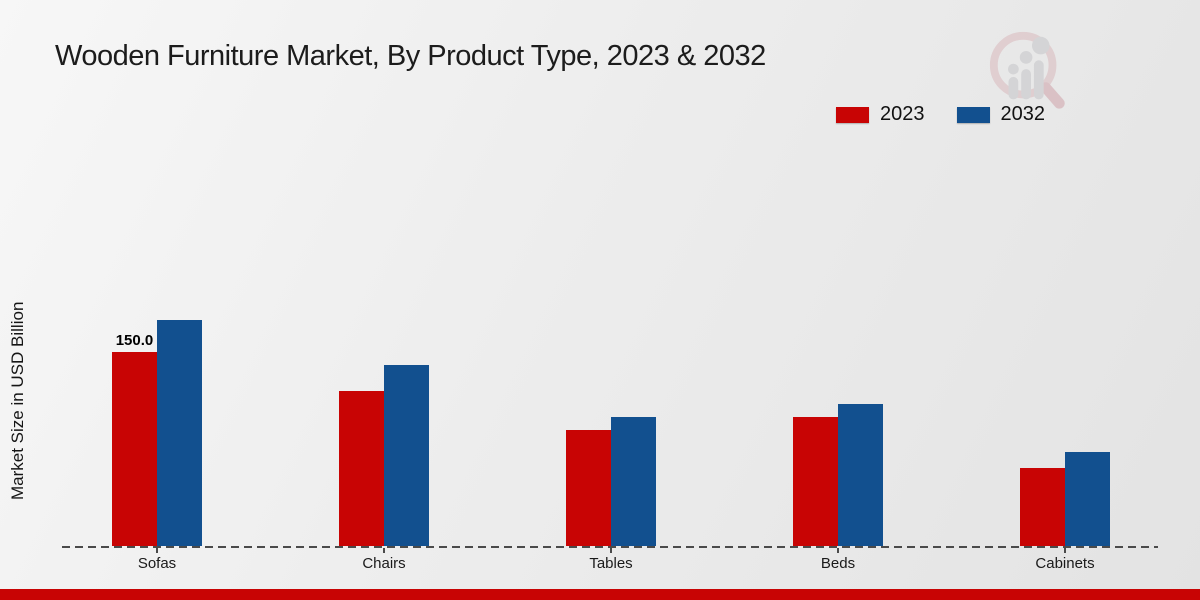 This screenshot has height=600, width=1200. Describe the element at coordinates (1065, 563) in the screenshot. I see `category-label-cabinets: Cabinets` at that location.